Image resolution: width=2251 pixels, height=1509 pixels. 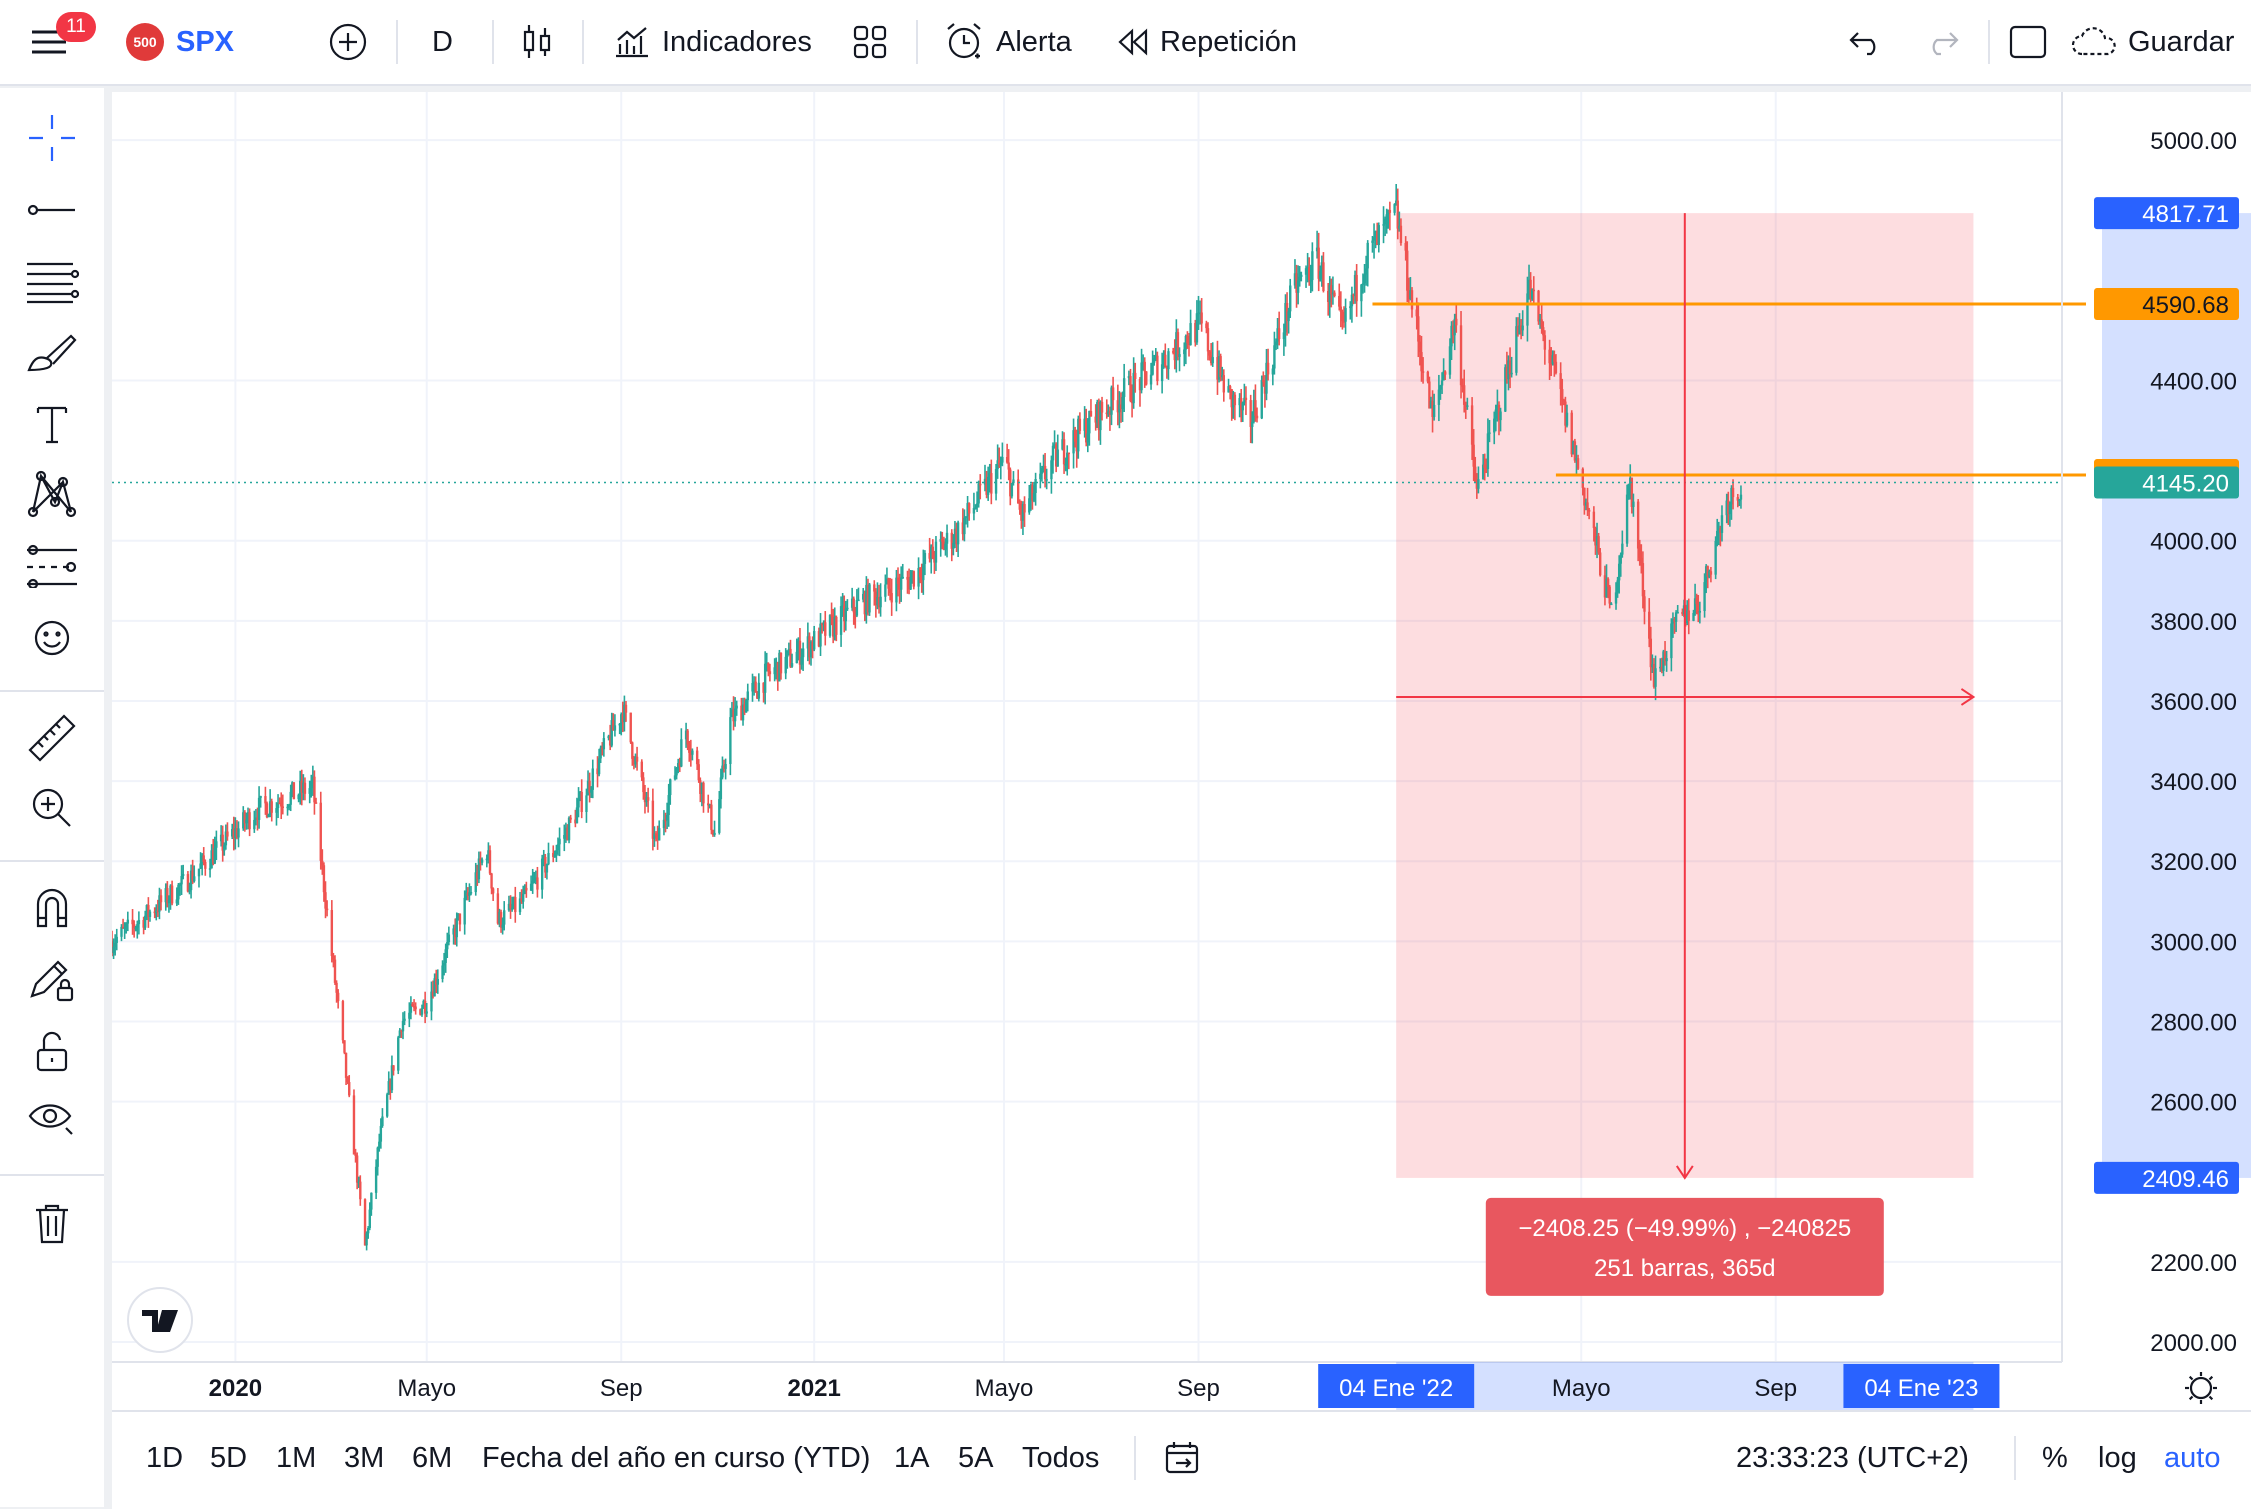 What do you see at coordinates (2055, 1457) in the screenshot?
I see `percent-toggle: %` at bounding box center [2055, 1457].